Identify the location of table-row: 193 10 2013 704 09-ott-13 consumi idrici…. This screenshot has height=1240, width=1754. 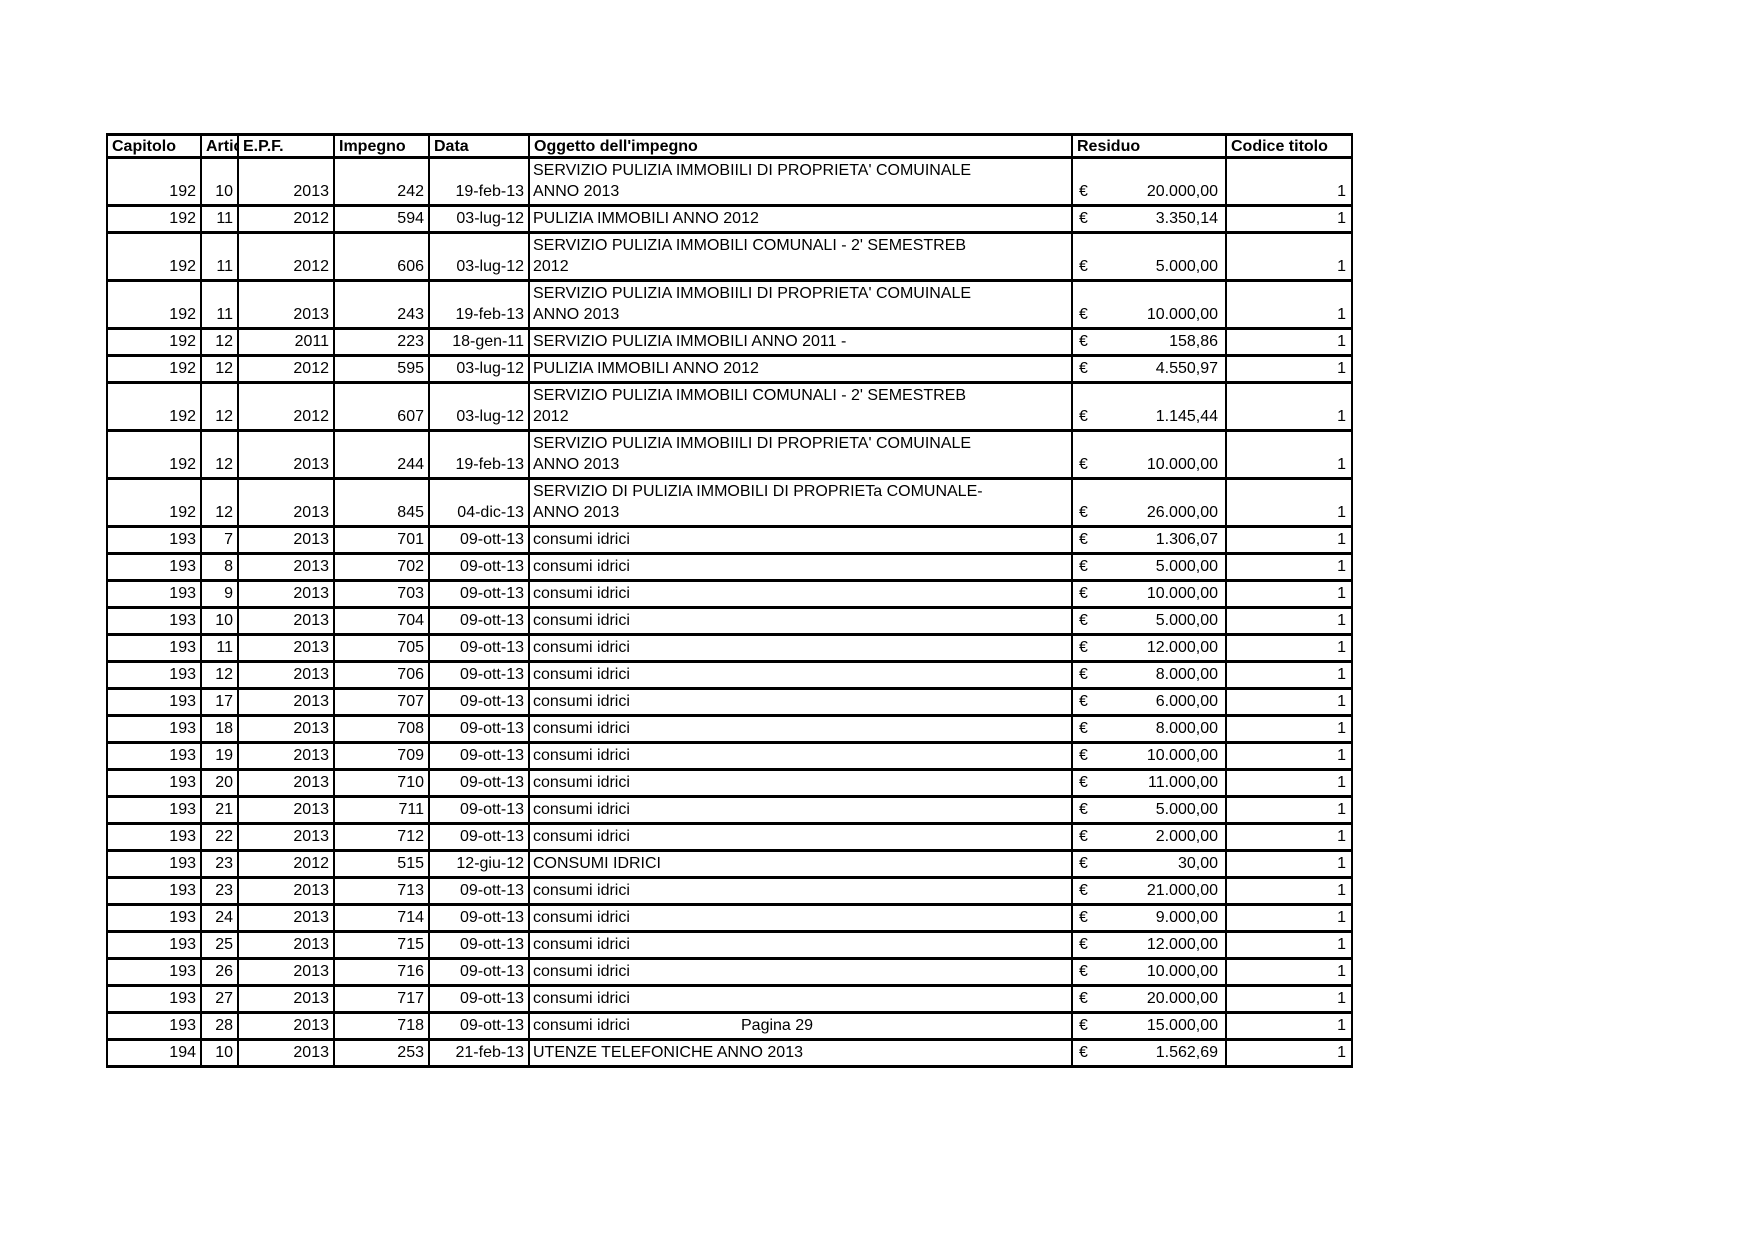
(729, 621).